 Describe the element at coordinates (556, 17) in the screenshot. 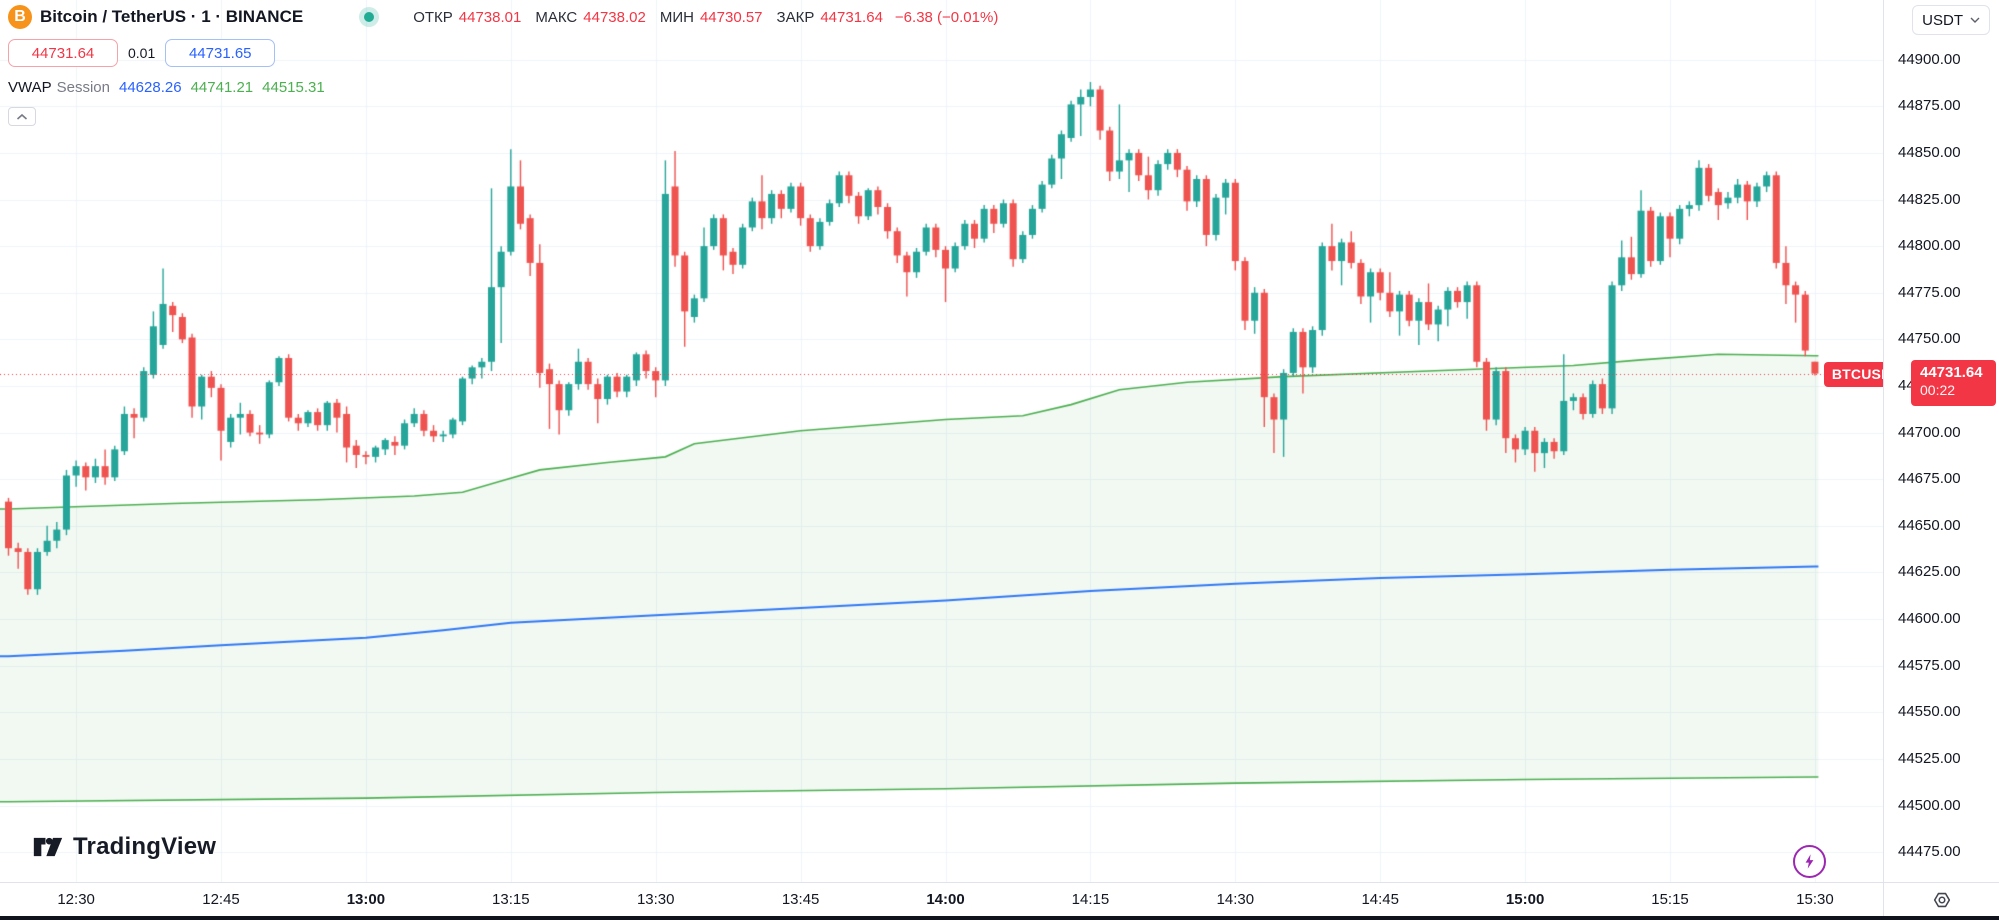

I see `high-label: МАКС` at that location.